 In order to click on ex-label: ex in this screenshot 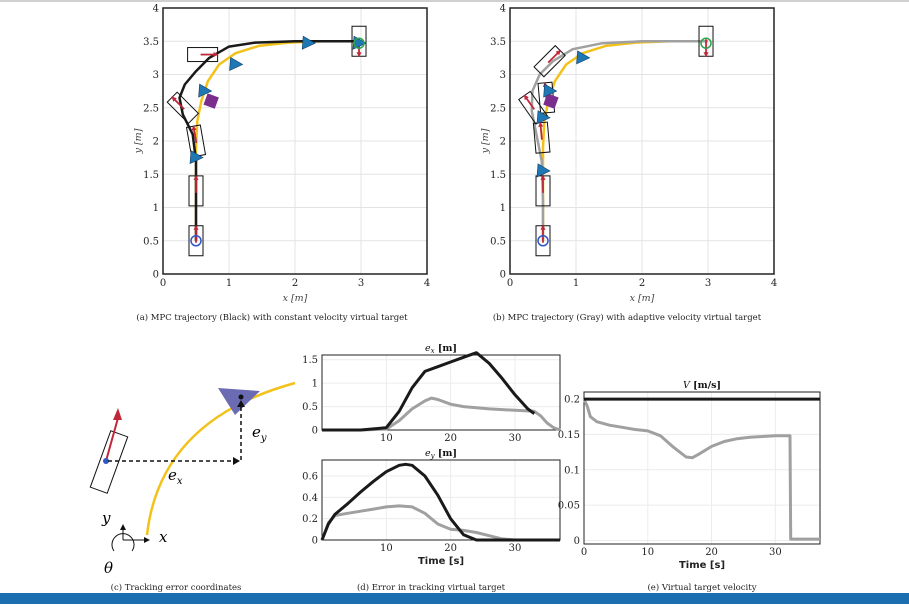, I will do `click(175, 476)`.